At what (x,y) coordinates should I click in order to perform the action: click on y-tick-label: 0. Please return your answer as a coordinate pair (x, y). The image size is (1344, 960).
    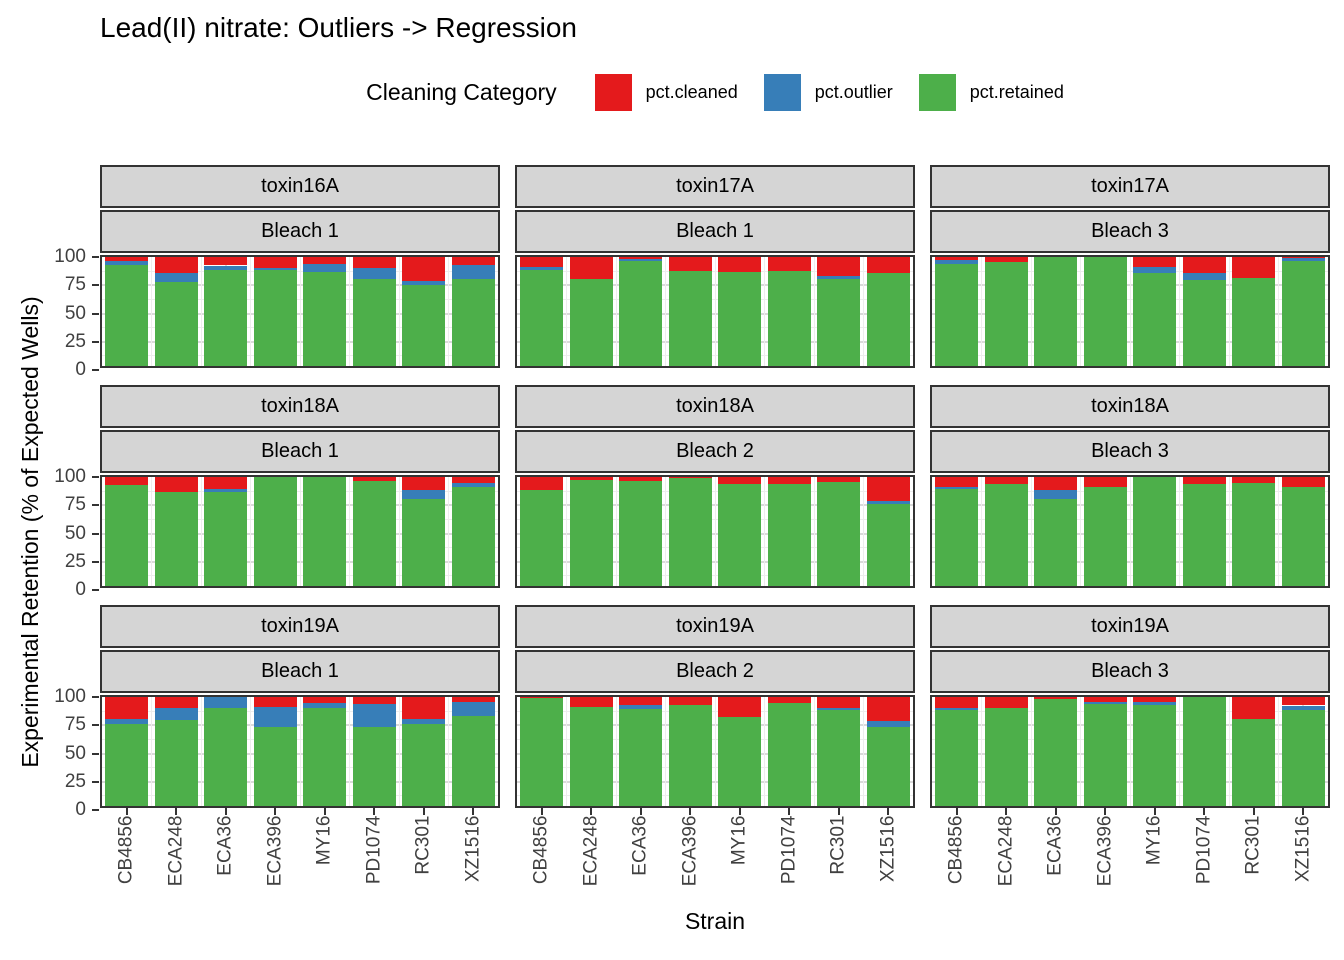
    Looking at the image, I should click on (80, 369).